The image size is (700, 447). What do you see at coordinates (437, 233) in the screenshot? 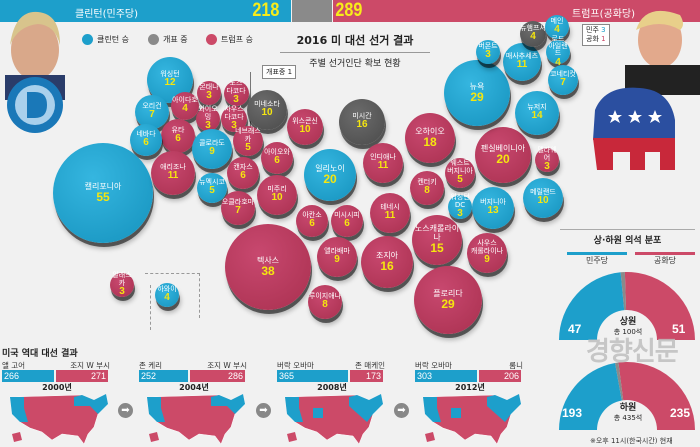
I see `state-name: 노스캐롤라이나` at bounding box center [437, 233].